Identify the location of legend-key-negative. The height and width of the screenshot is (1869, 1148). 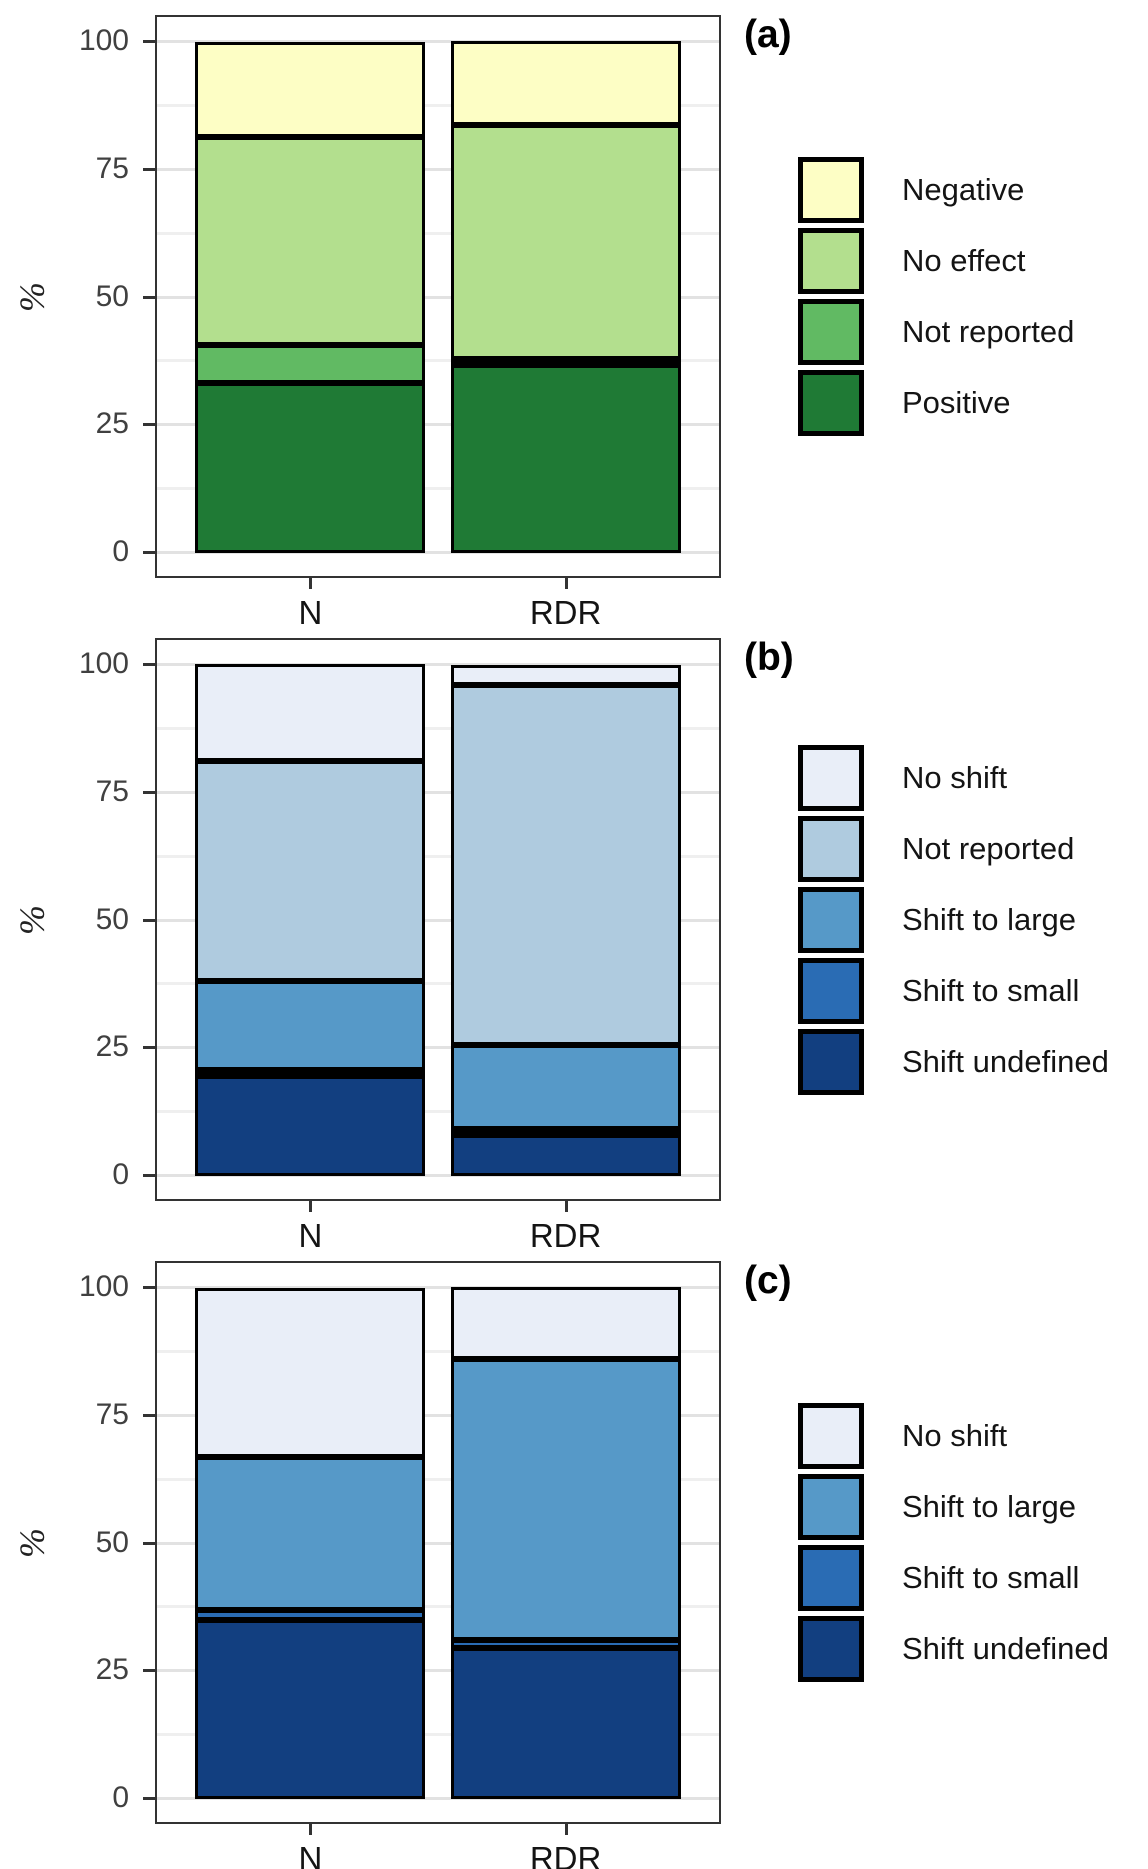
(831, 190).